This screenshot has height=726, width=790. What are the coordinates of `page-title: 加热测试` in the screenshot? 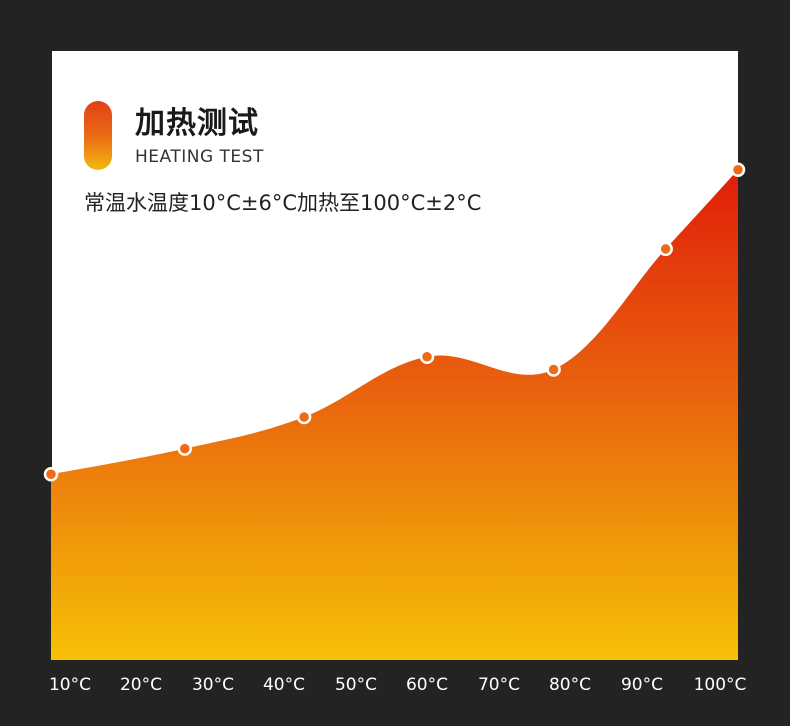 It's located at (197, 123).